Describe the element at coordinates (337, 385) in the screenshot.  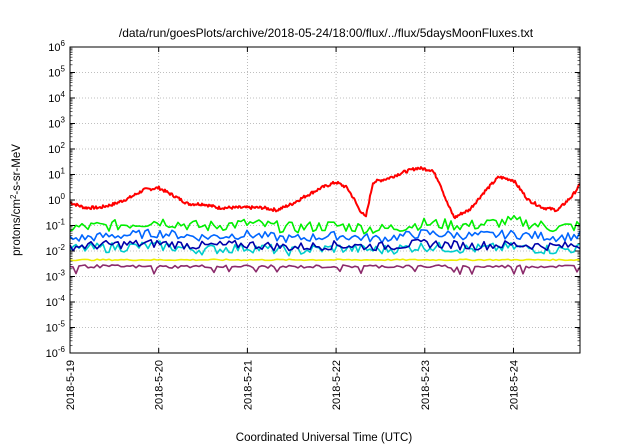
I see `x-tick-label: 2018-5-22` at that location.